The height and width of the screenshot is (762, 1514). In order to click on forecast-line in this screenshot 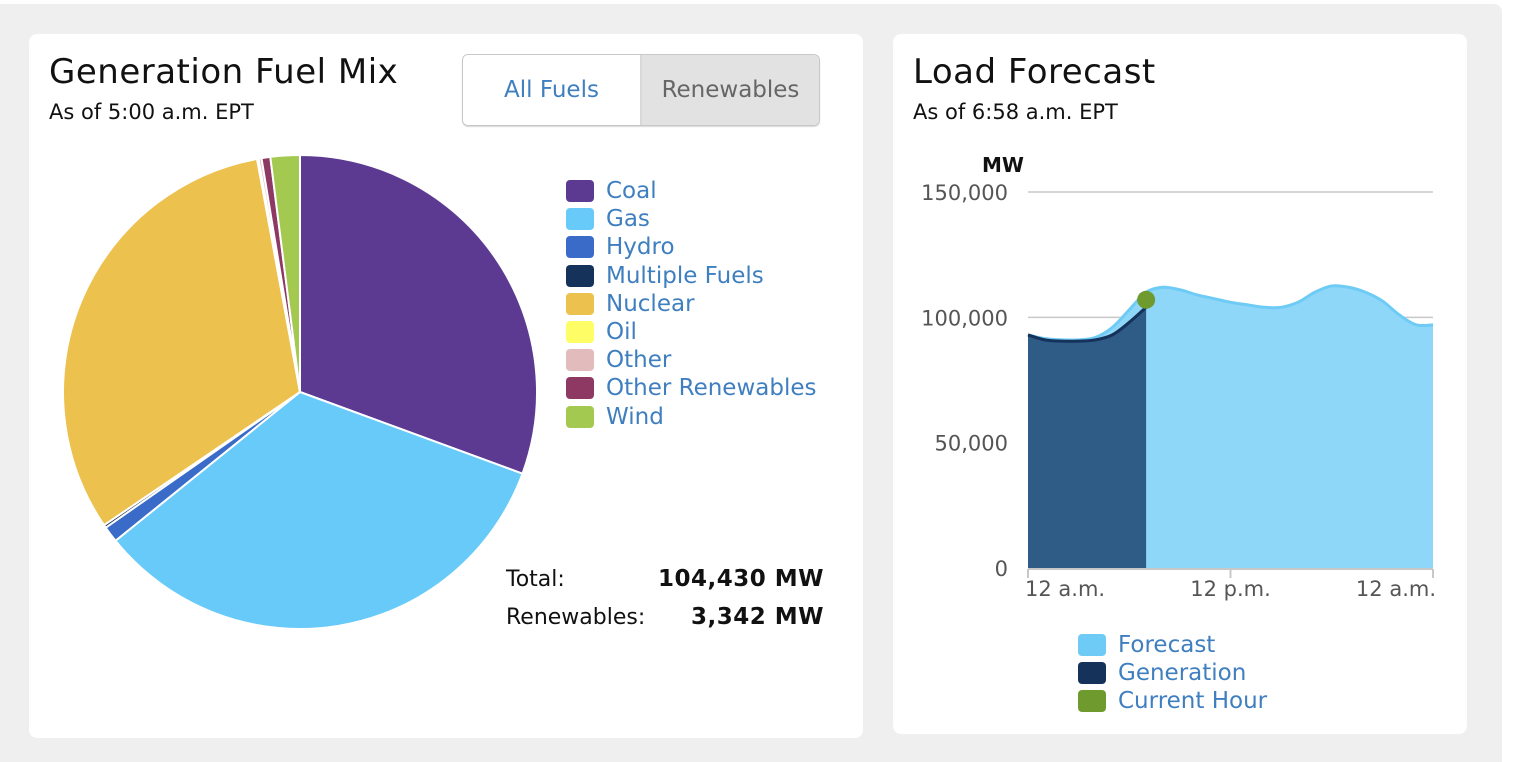, I will do `click(1230, 313)`.